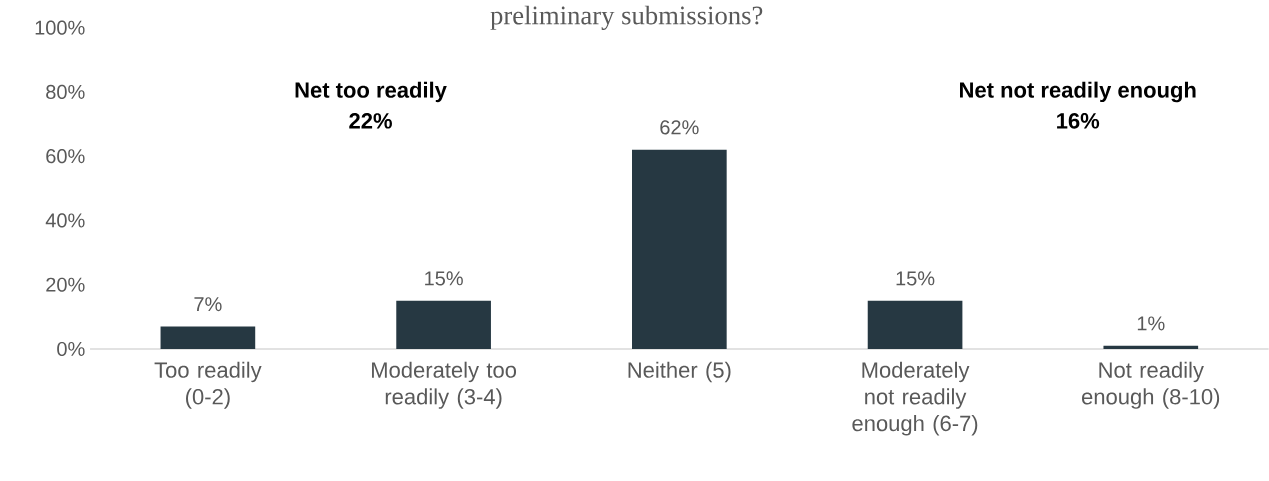 This screenshot has width=1269, height=481. What do you see at coordinates (65, 220) in the screenshot?
I see `y-tick-label: 40%` at bounding box center [65, 220].